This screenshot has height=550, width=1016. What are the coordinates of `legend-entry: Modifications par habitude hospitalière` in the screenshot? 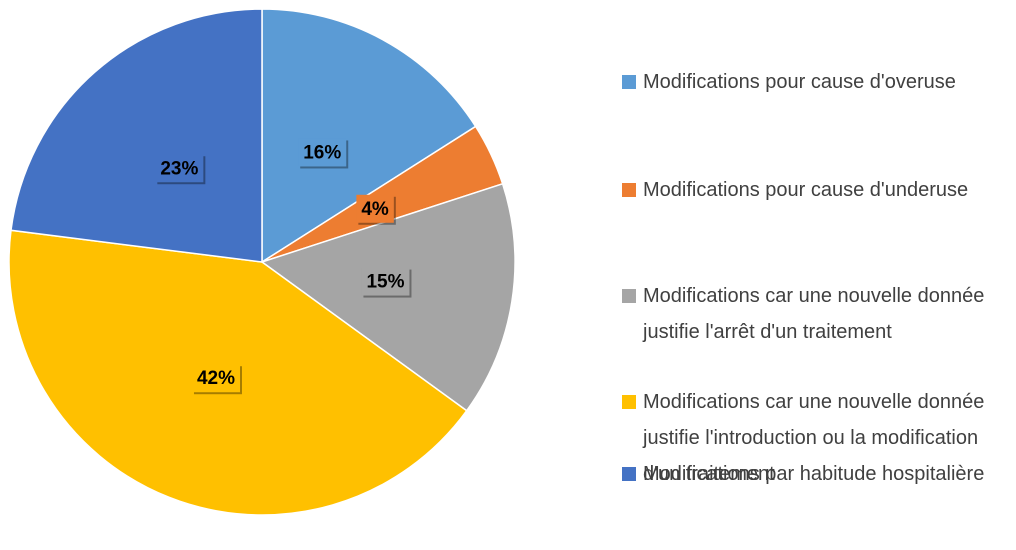 It's located at (807, 474).